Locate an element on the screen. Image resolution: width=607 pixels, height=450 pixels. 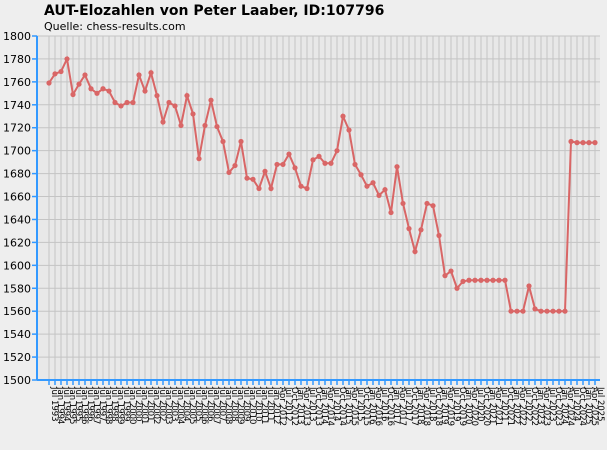
chart-subtitle: Quelle: chess-results.com is located at coordinates (115, 26).